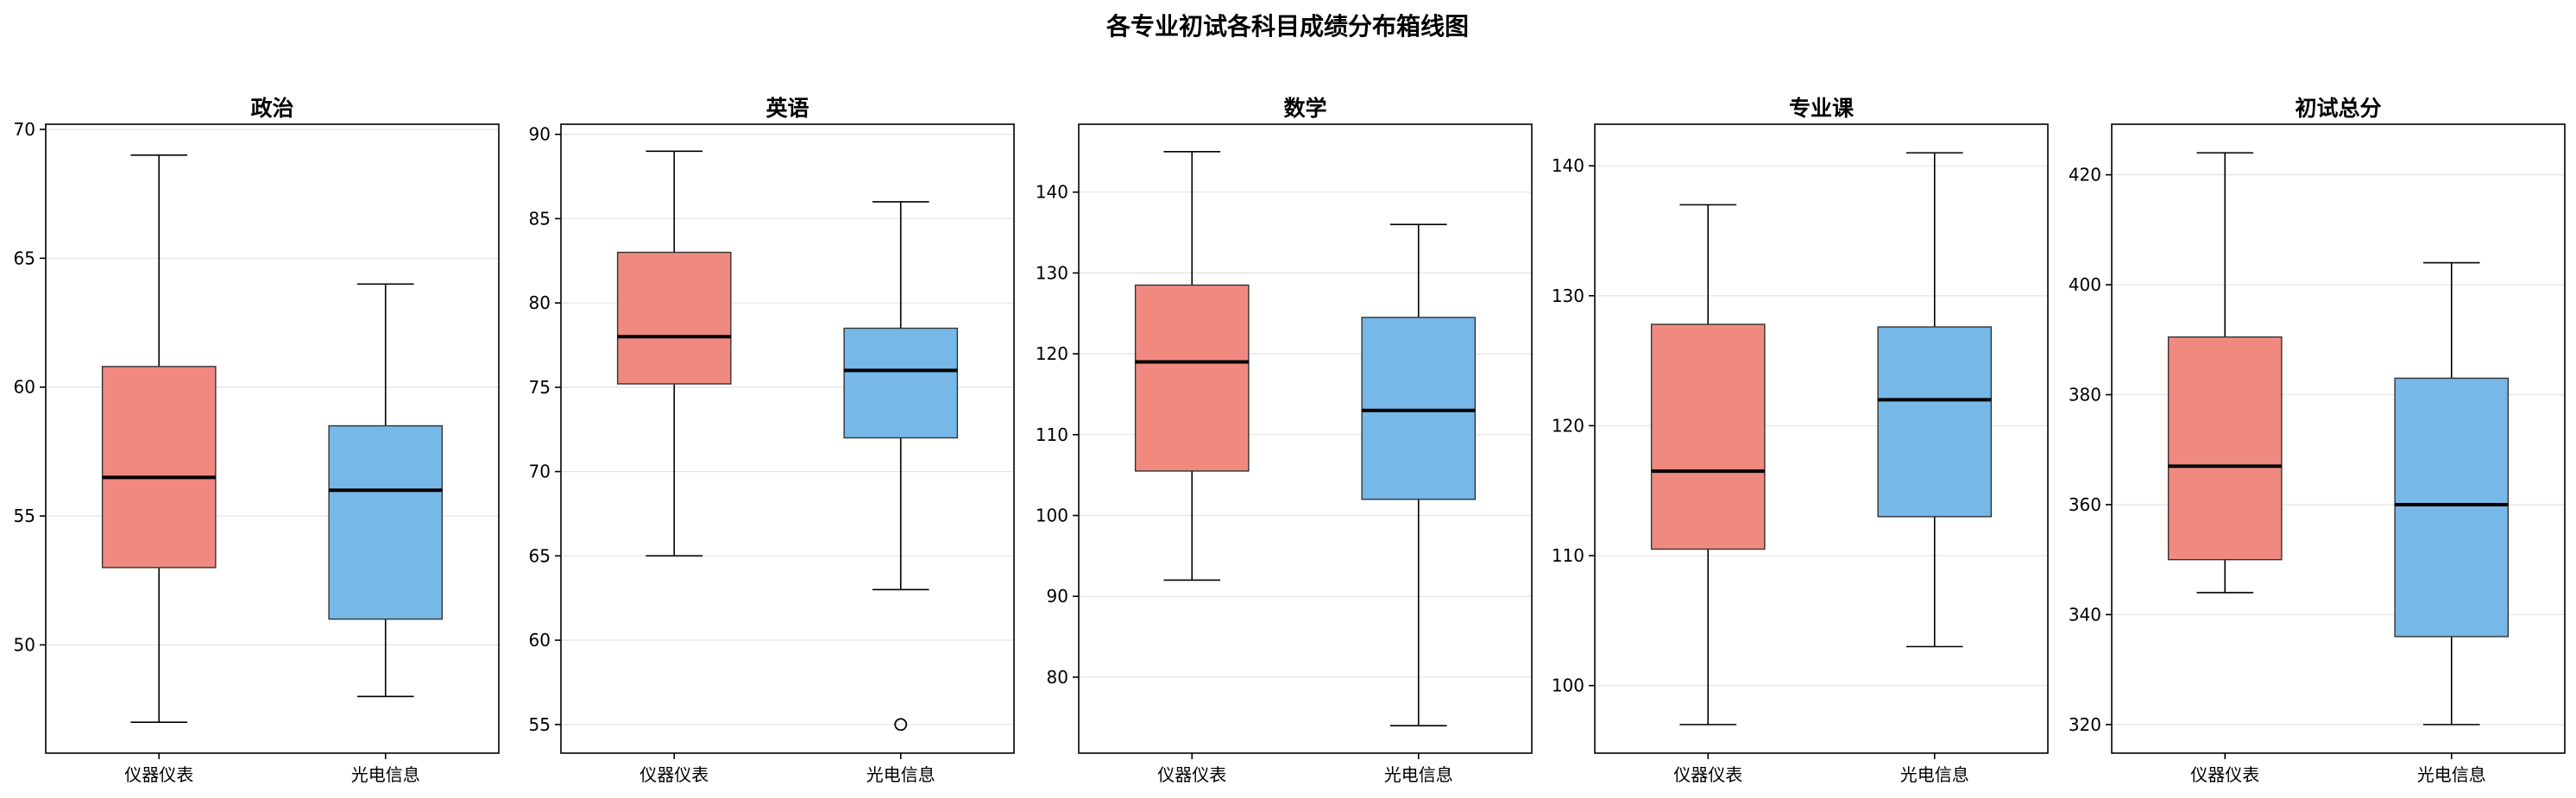  I want to click on y-tick-label: 400, so click(2085, 284).